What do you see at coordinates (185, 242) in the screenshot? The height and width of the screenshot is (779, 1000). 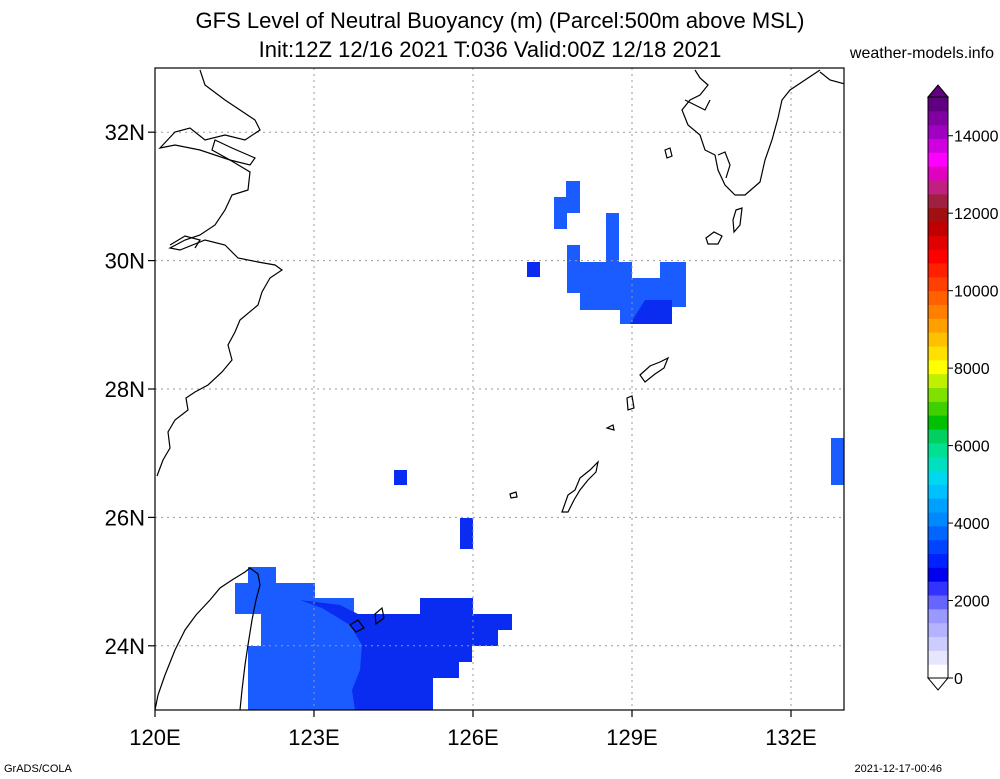 I see `coast-china-bay` at bounding box center [185, 242].